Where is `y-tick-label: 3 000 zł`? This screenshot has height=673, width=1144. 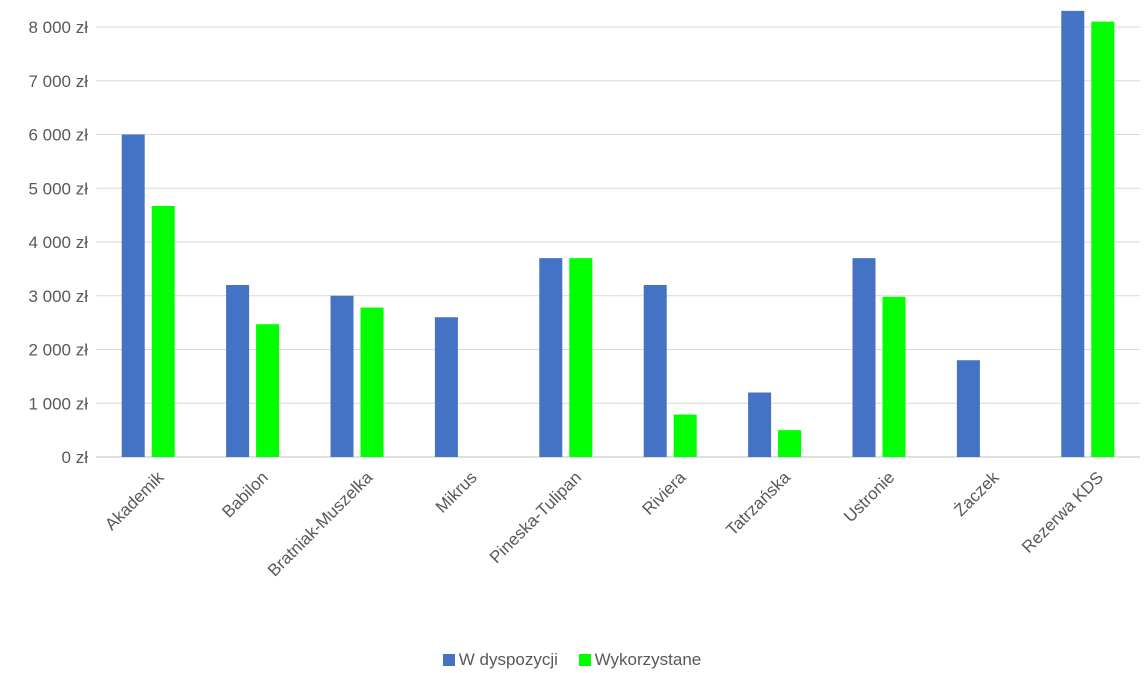
y-tick-label: 3 000 zł is located at coordinates (58, 296).